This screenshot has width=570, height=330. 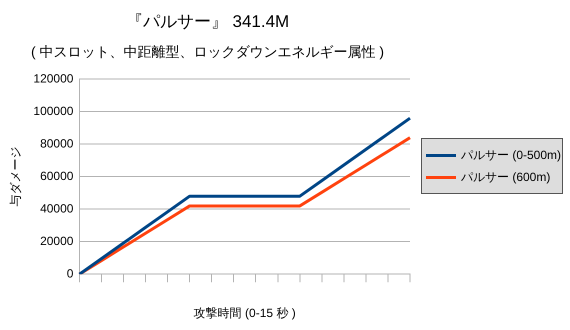 I want to click on y-tick-label: 40000, so click(x=57, y=209).